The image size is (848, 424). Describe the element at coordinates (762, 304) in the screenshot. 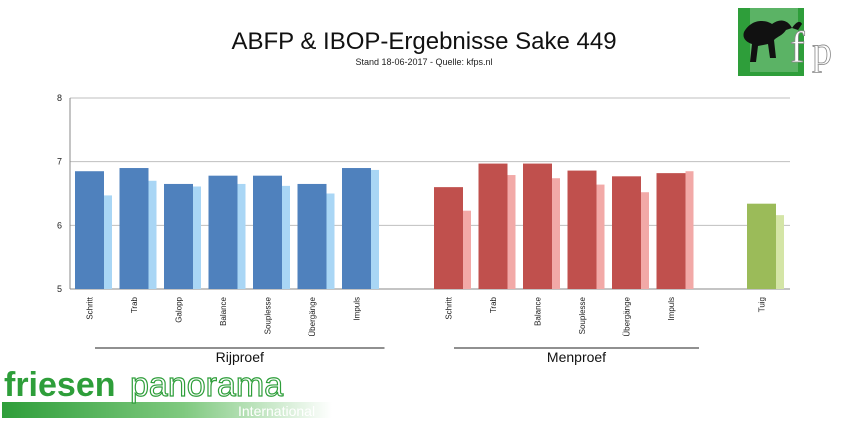

I see `category-label: Tuig` at that location.